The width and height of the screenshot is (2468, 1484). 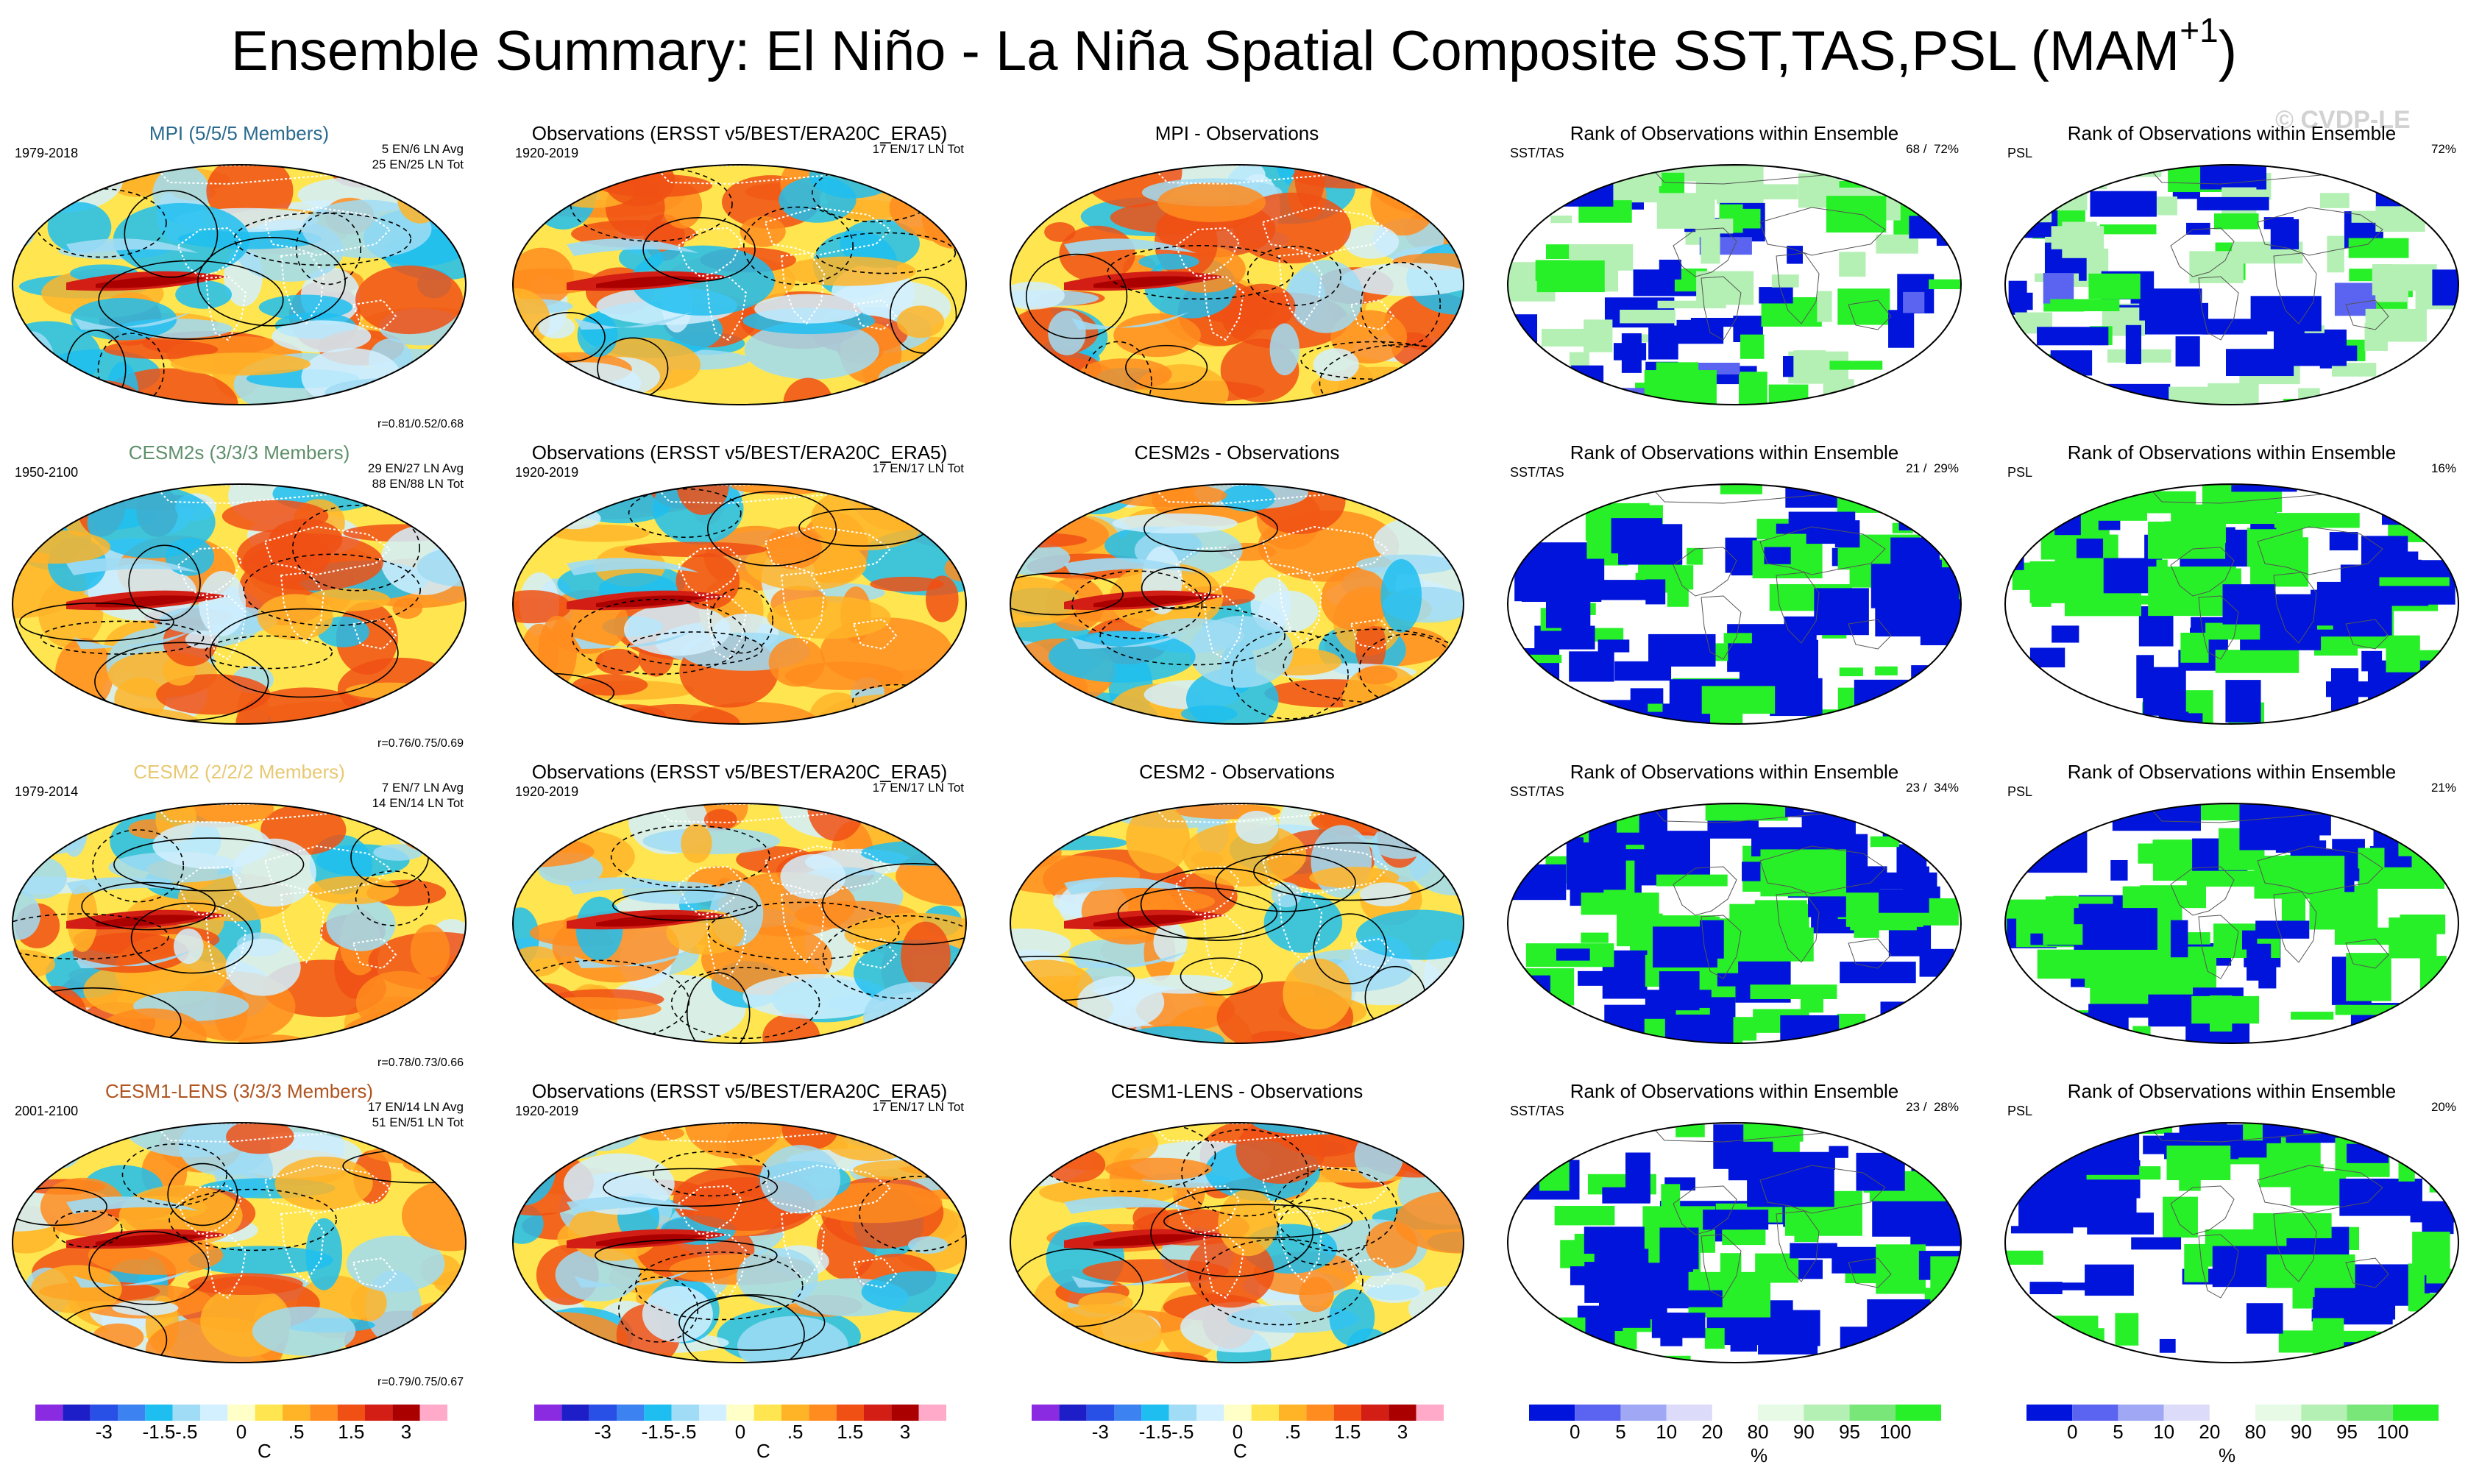 I want to click on panel-title: CESM1-LENS - Observations, so click(x=1237, y=1091).